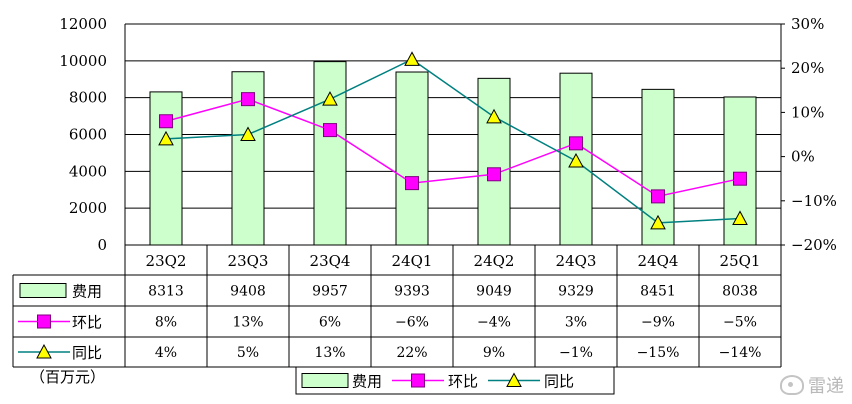  Describe the element at coordinates (88, 98) in the screenshot. I see `y-left-tick-label: 8000` at that location.